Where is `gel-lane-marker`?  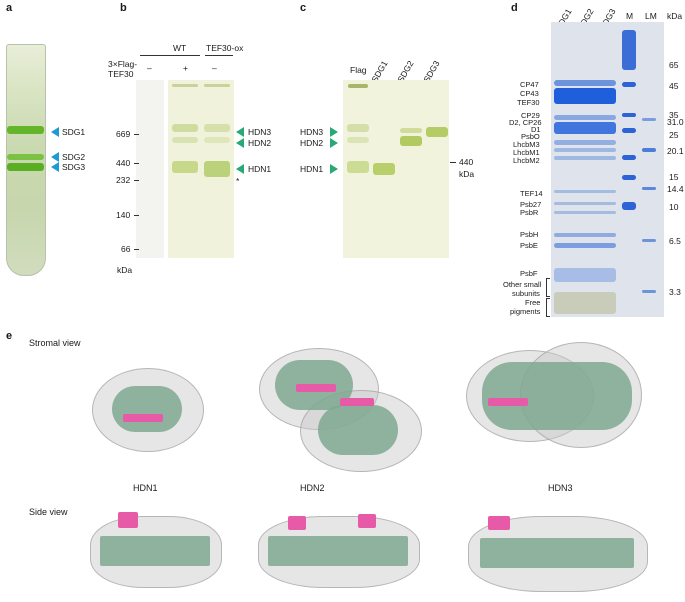
gel-lane-marker is located at coordinates (150, 169).